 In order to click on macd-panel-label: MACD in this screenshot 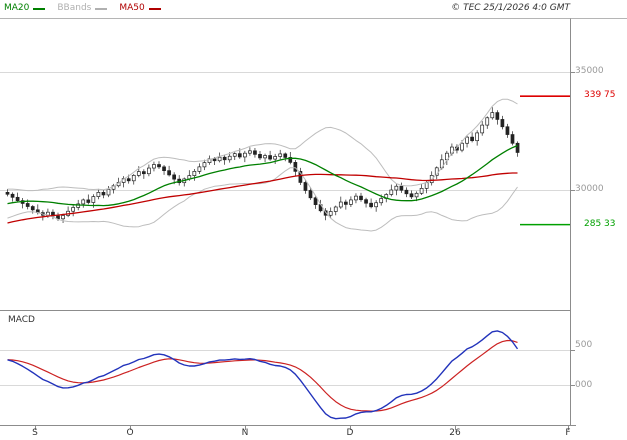, I will do `click(21, 320)`.